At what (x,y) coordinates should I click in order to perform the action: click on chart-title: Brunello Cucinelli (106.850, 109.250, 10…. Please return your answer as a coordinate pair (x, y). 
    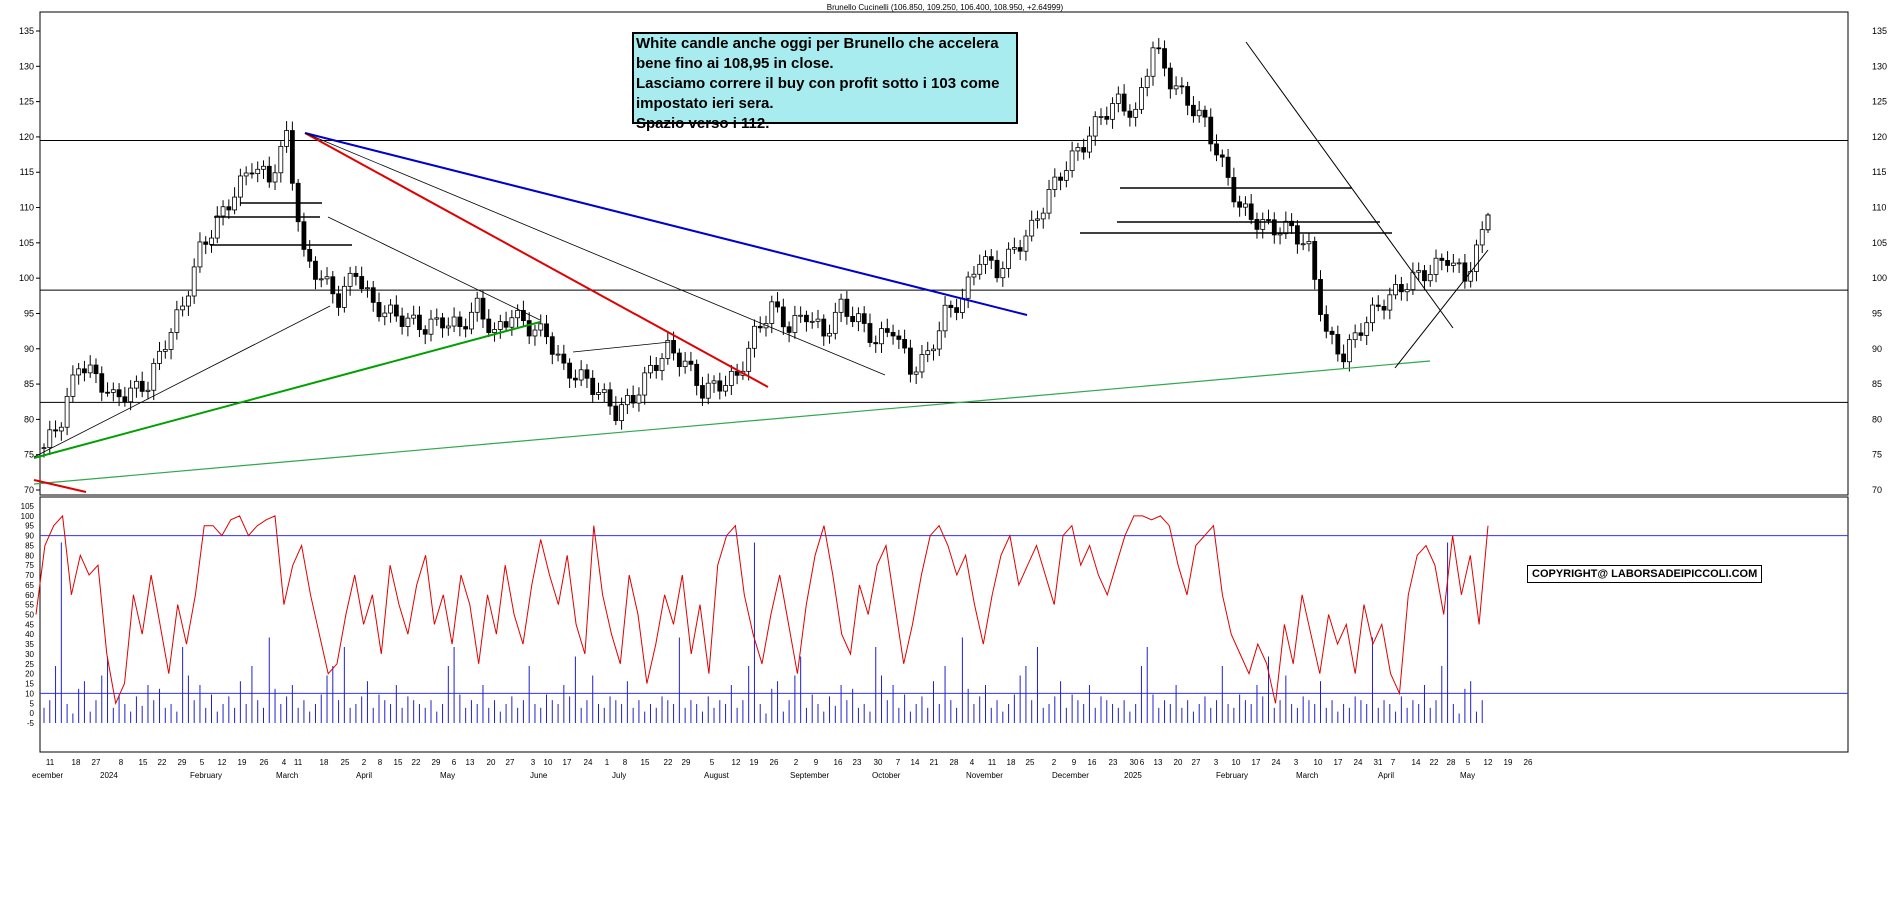
    Looking at the image, I should click on (945, 7).